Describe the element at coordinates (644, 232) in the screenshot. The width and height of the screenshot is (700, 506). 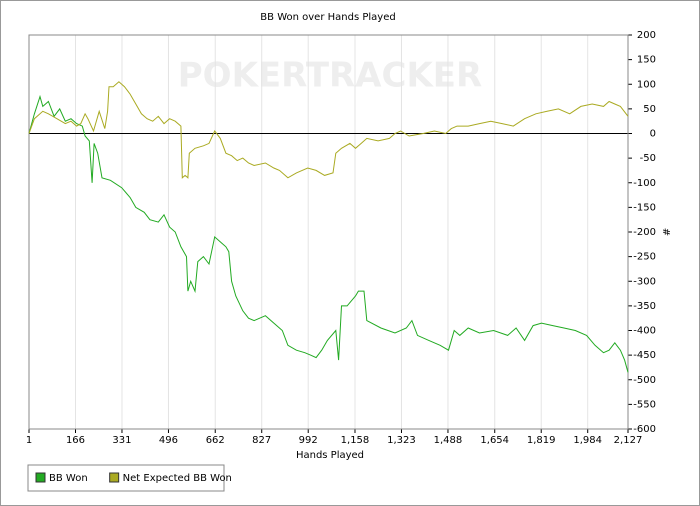
I see `y-tick-label: -200` at that location.